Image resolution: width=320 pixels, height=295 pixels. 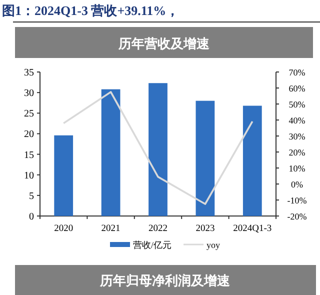 I want to click on y2-tick-label: 30%, so click(x=297, y=137).